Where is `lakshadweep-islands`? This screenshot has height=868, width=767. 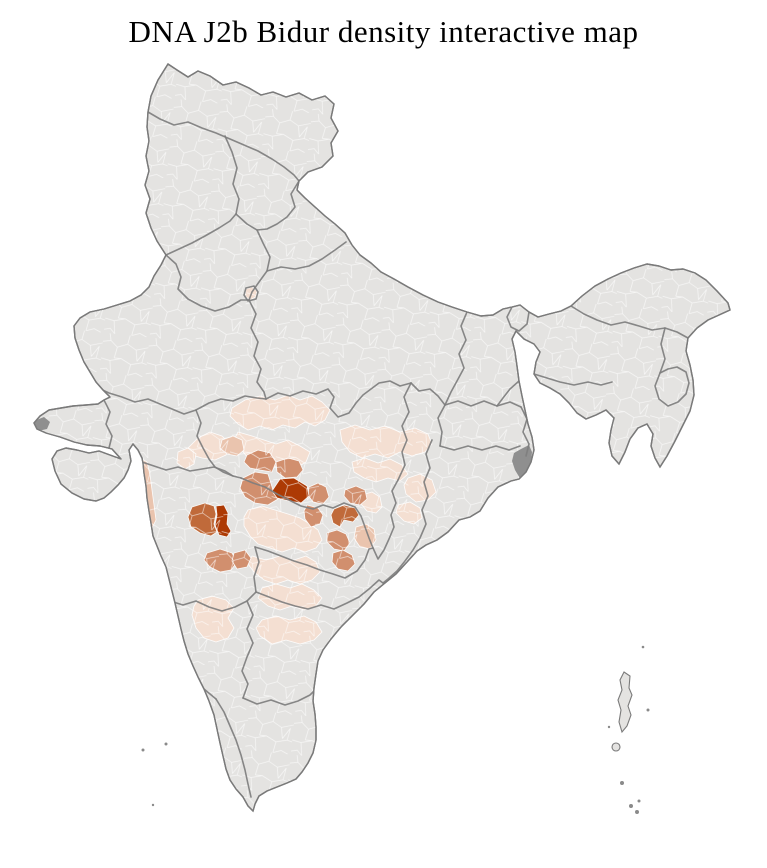
lakshadweep-islands is located at coordinates (154, 774).